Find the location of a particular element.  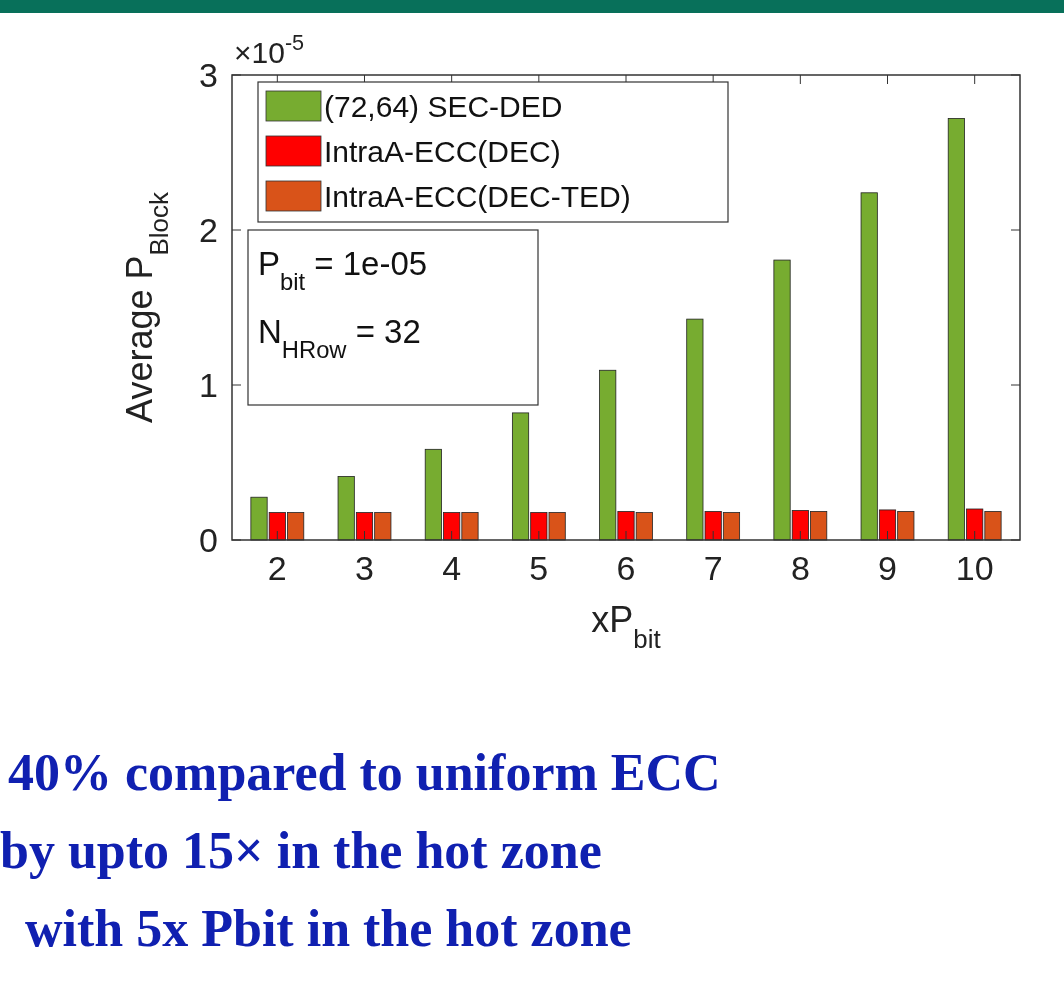

text: 40% compared to uniform ECC is located at coordinates (364, 772).